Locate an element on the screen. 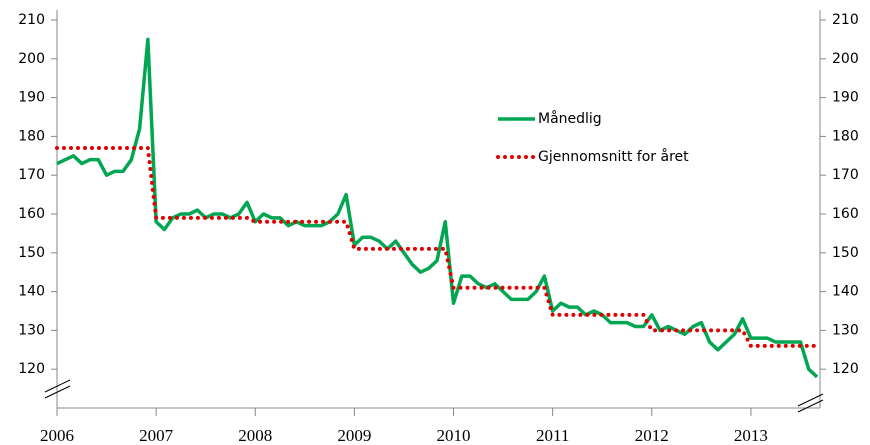 This screenshot has height=445, width=870. y-tick-label: 180 is located at coordinates (31, 136).